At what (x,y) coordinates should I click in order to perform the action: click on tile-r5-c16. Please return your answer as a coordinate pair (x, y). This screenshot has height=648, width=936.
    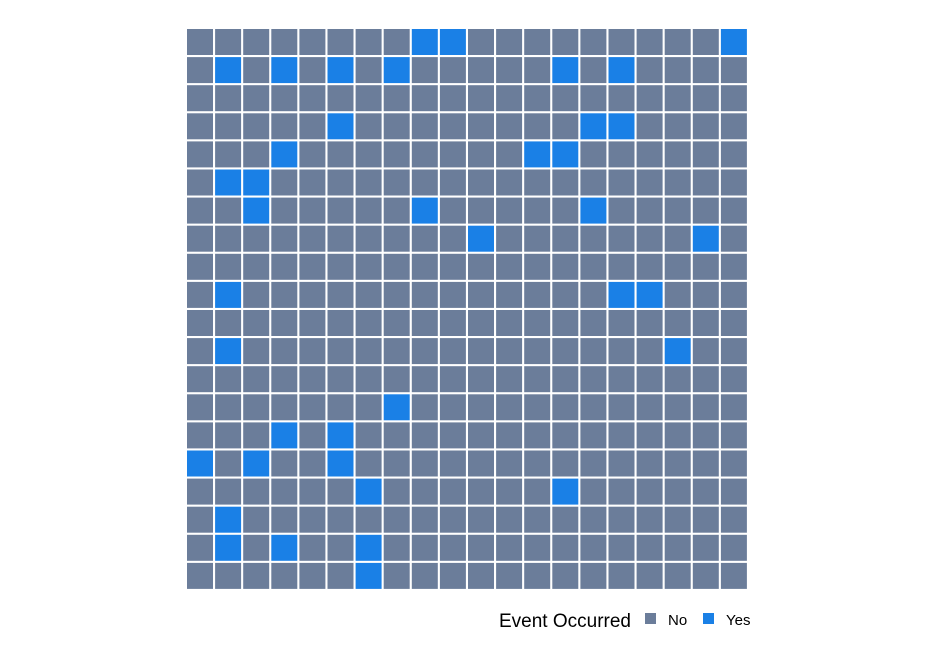
    Looking at the image, I should click on (621, 154).